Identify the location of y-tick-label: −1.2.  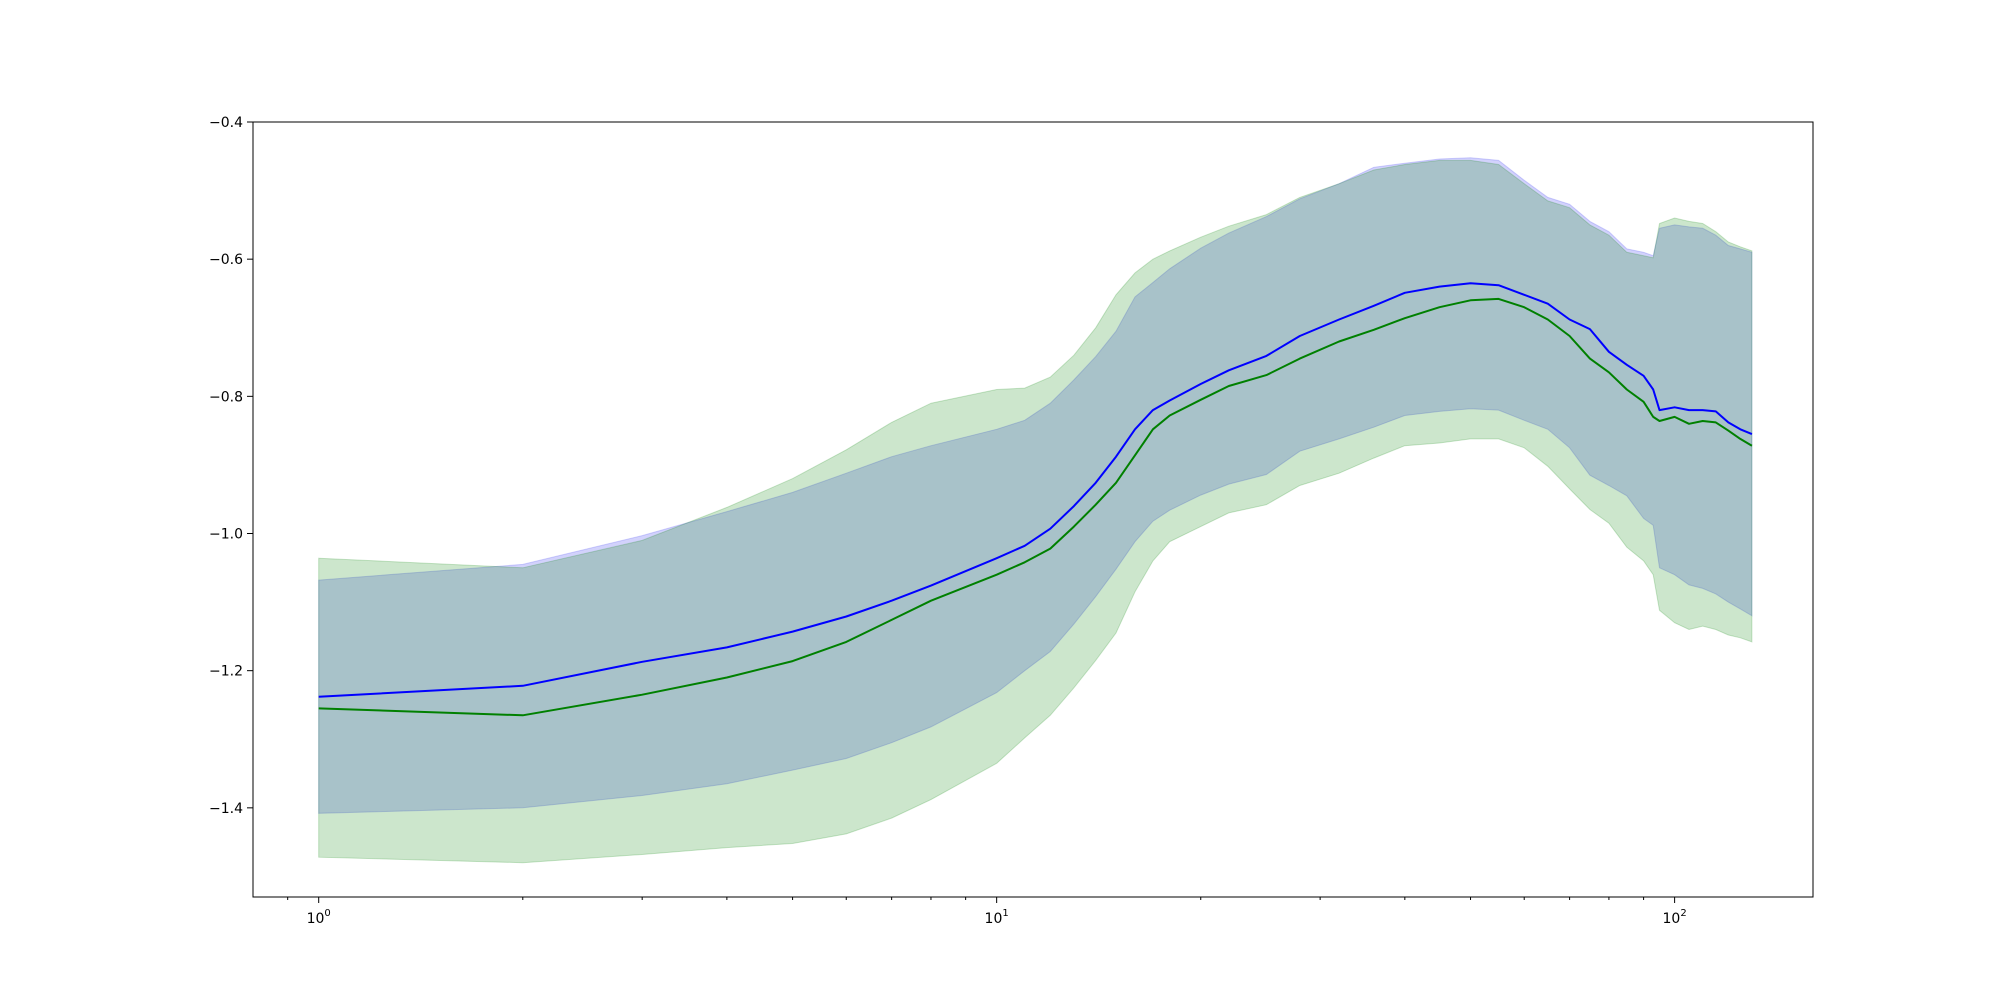
(226, 672).